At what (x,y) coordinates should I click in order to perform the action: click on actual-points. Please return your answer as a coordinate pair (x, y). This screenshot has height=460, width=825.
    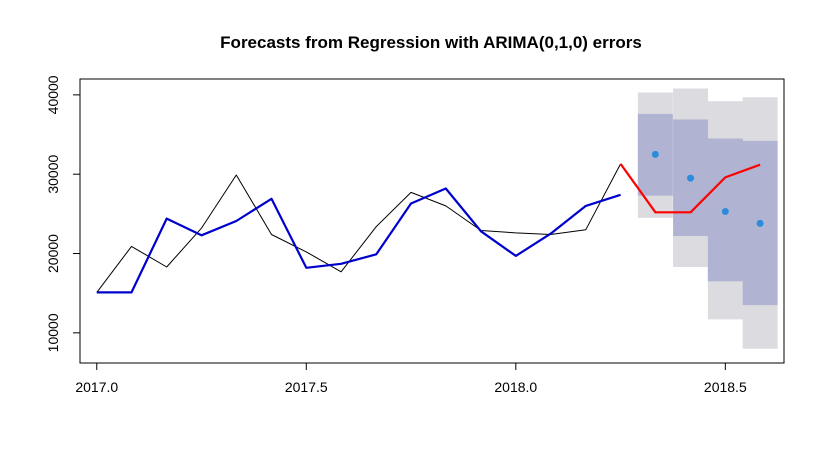
    Looking at the image, I should click on (707, 188).